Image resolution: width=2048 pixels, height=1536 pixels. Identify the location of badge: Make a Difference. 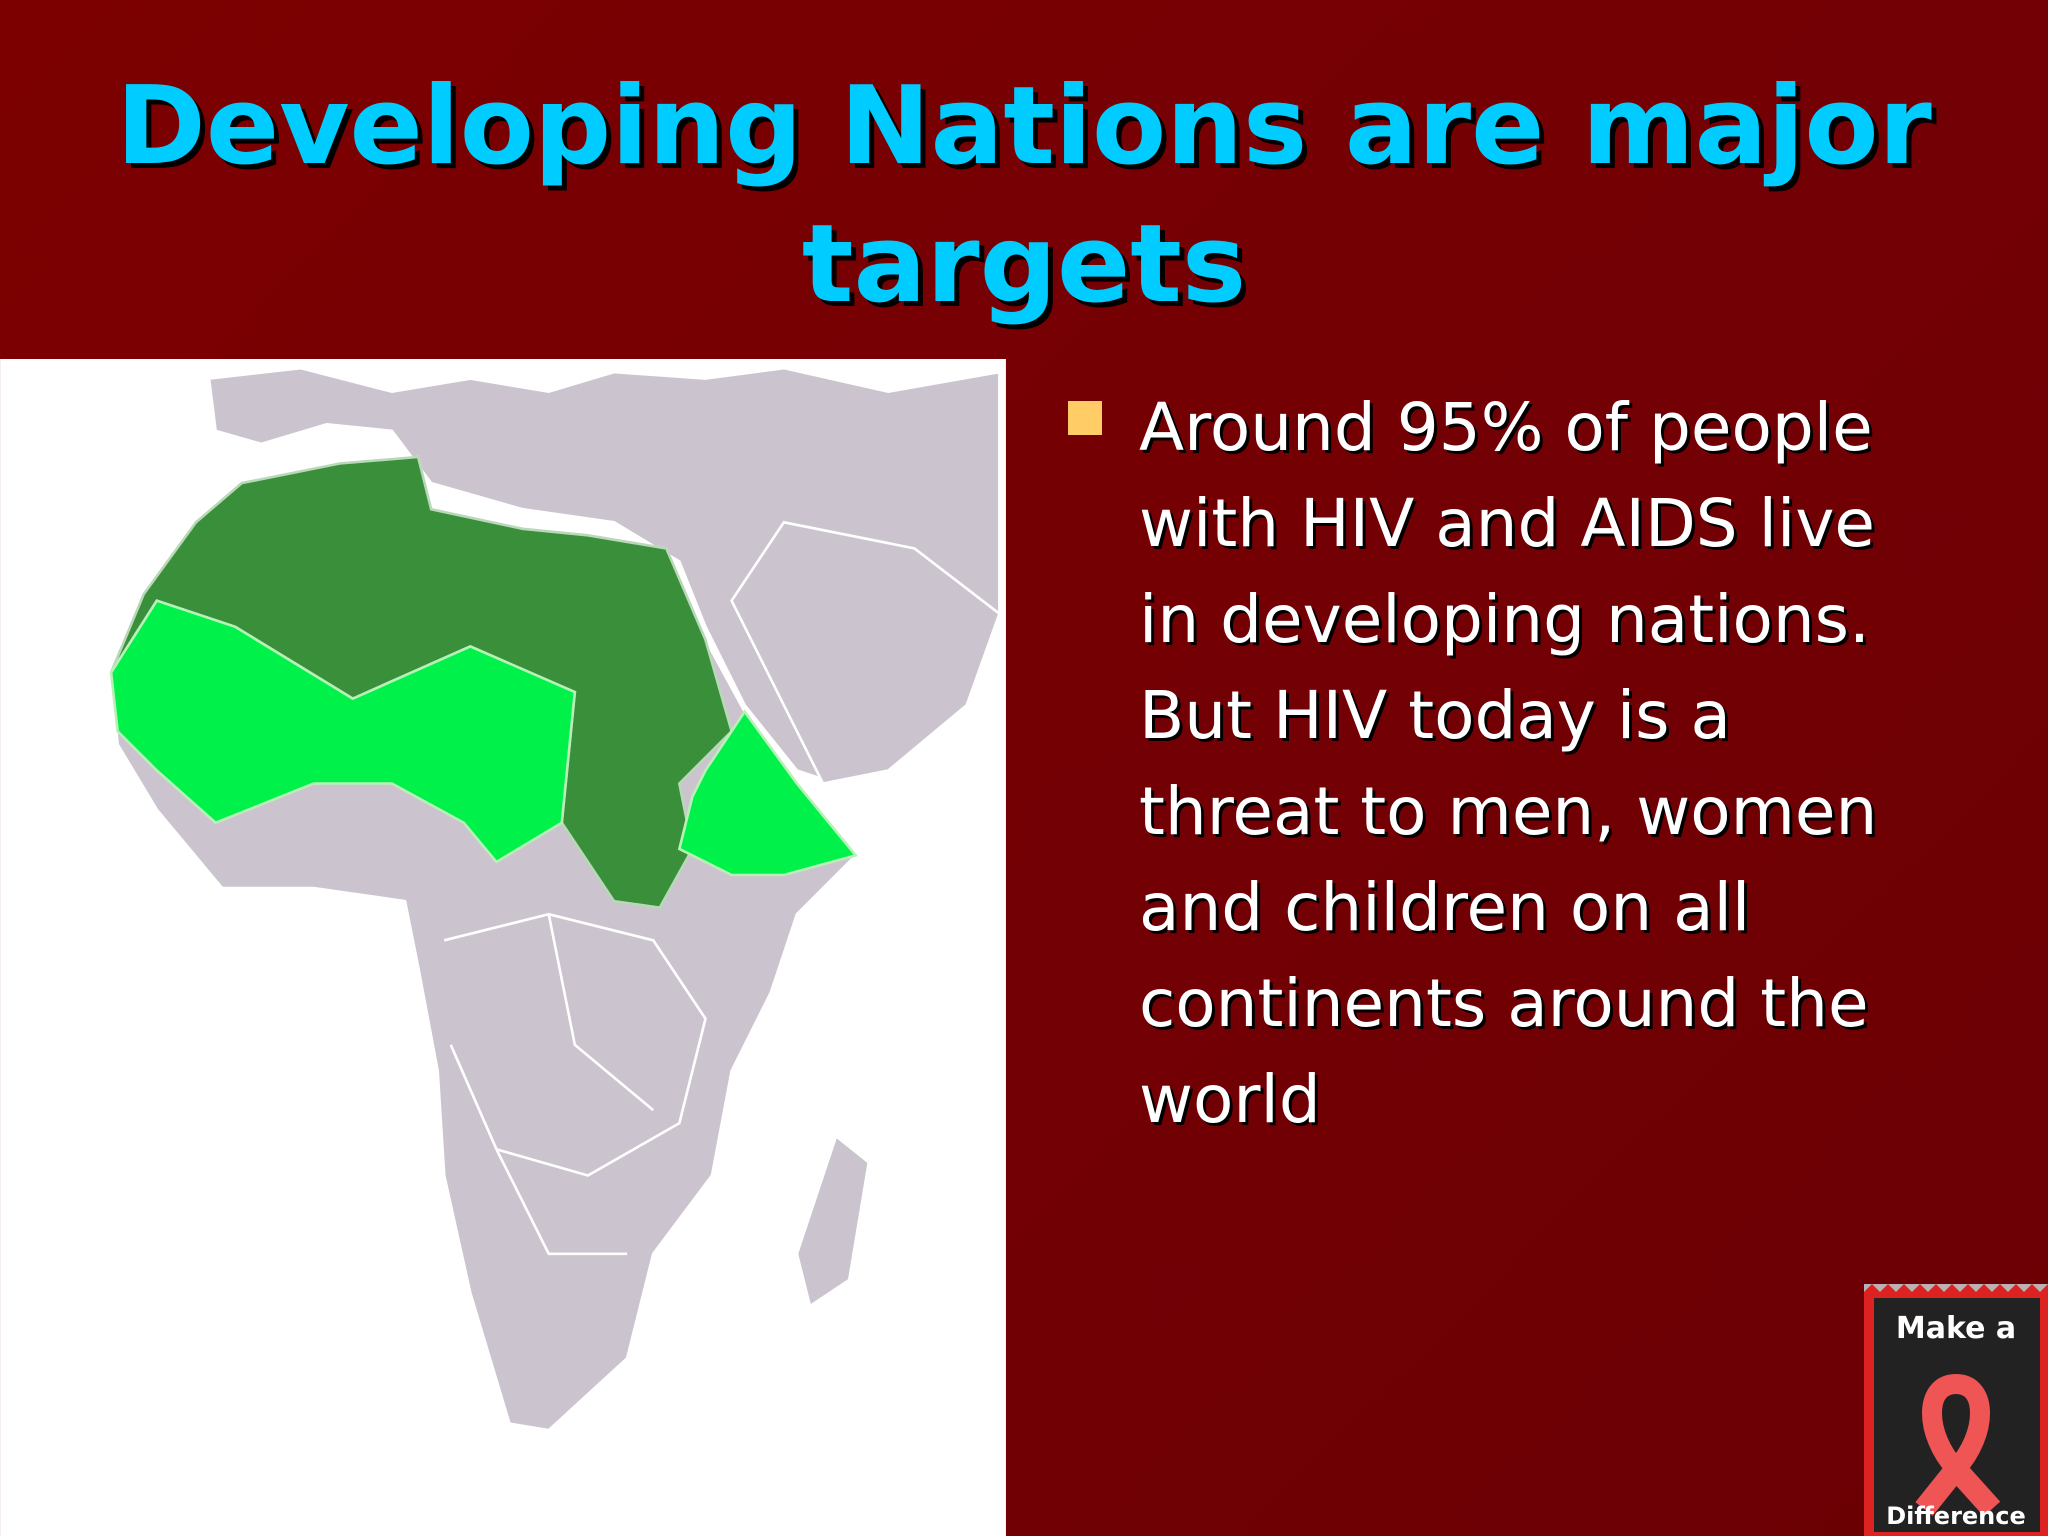
(1956, 1410).